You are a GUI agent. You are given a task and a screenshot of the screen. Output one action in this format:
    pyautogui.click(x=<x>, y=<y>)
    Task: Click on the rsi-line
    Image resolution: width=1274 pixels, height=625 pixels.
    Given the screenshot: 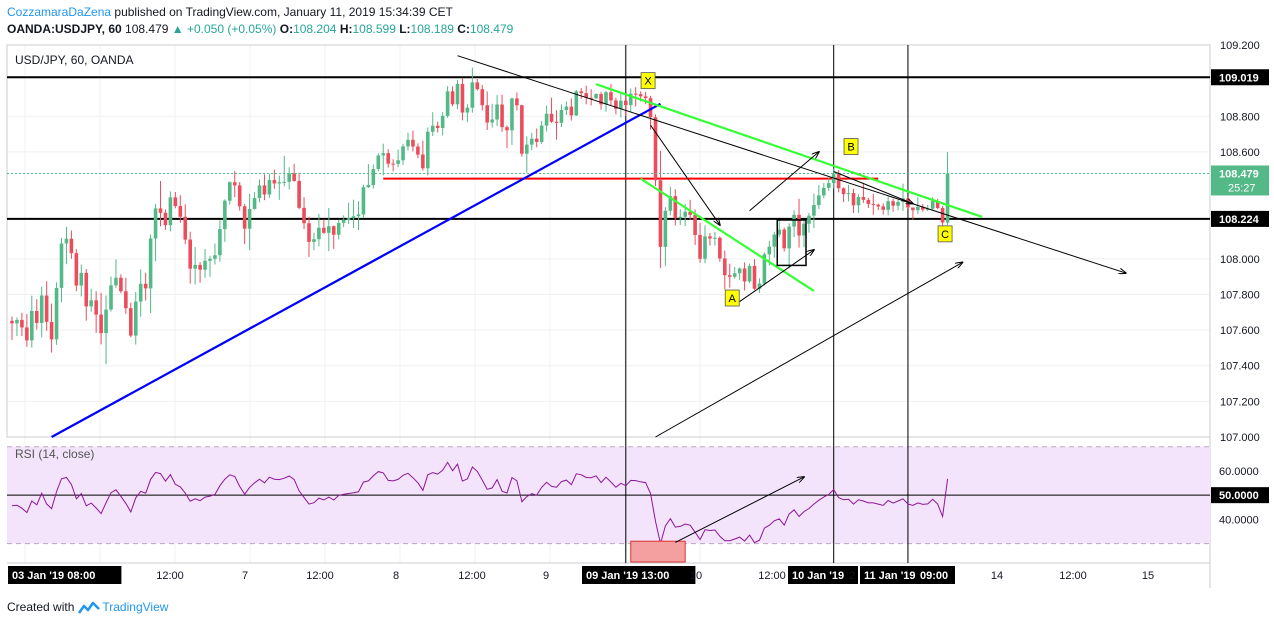 What is the action you would take?
    pyautogui.click(x=480, y=502)
    